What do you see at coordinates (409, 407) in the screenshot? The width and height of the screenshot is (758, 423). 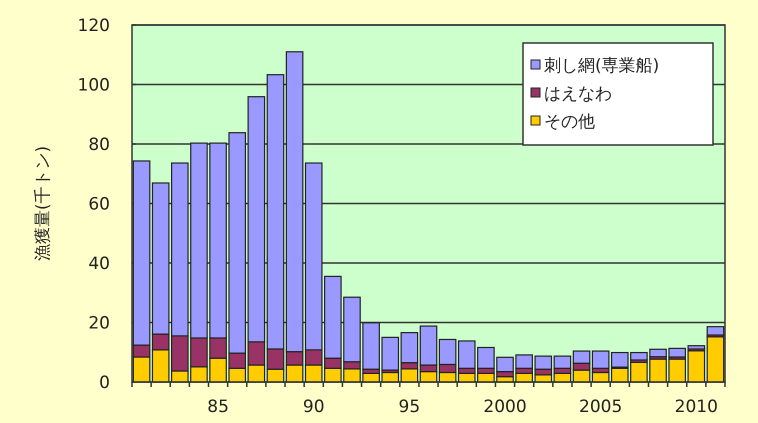 I see `x-tick-label: 95` at bounding box center [409, 407].